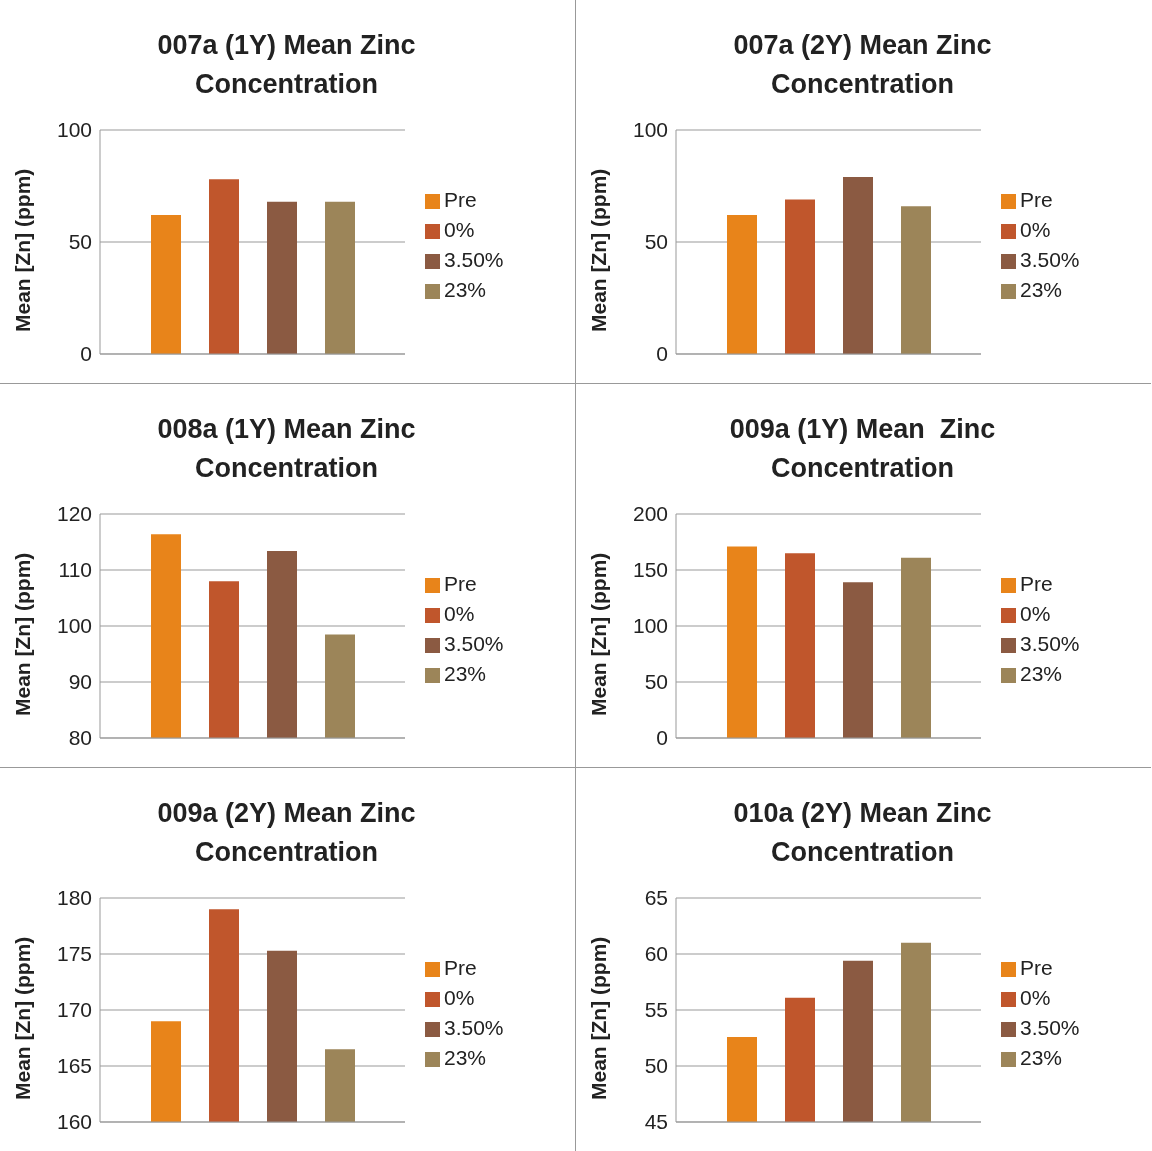 This screenshot has height=1151, width=1152. What do you see at coordinates (650, 514) in the screenshot?
I see `y-tick-label: 200` at bounding box center [650, 514].